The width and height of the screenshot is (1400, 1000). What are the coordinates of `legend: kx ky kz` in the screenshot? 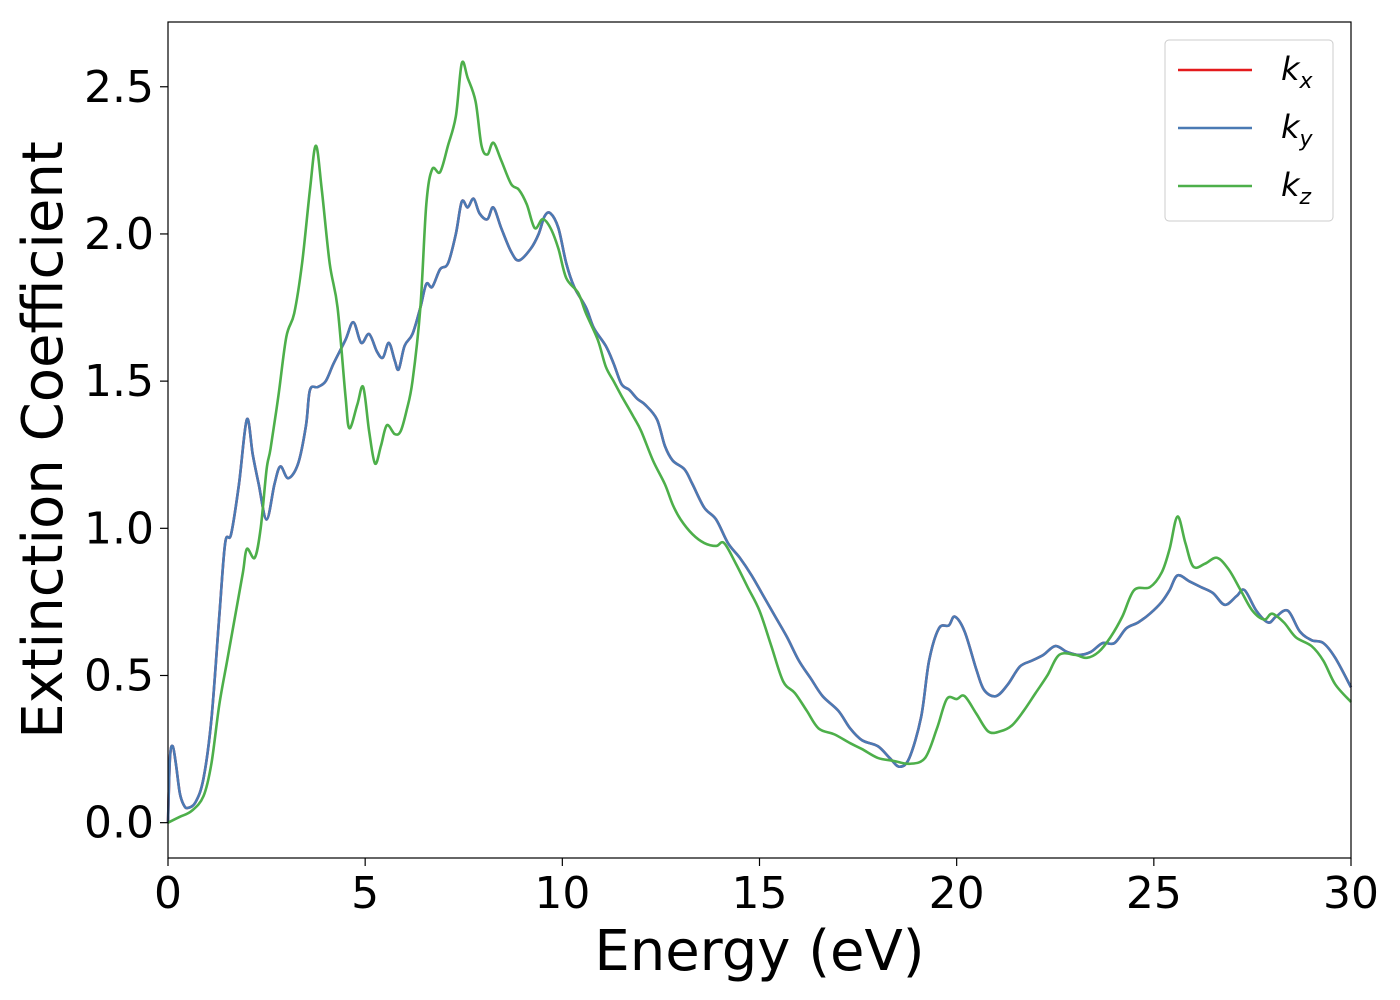 It's located at (1249, 130).